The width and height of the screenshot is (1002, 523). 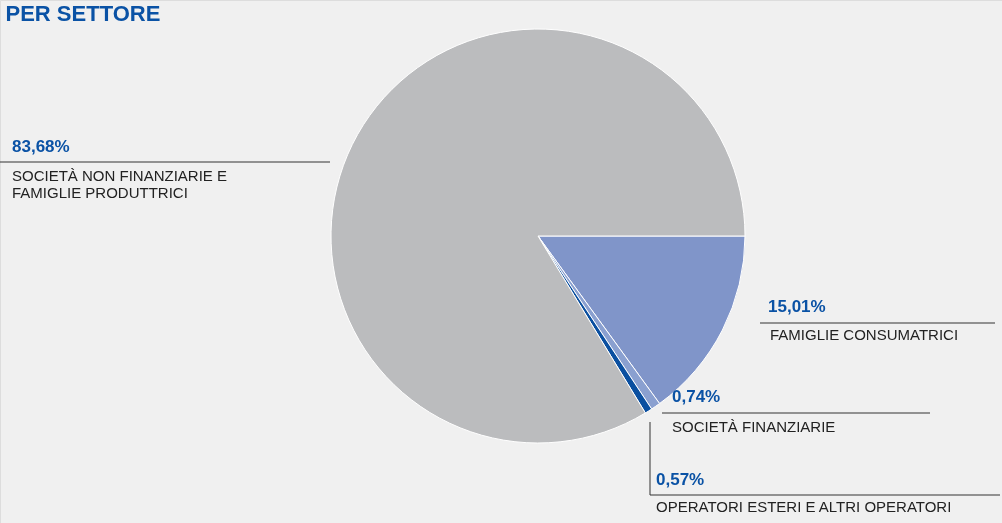 What do you see at coordinates (120, 184) in the screenshot?
I see `slice-label: SOCIETÀ NON FINANZIARIE E FAMIGLIE PRODUTTRICI` at bounding box center [120, 184].